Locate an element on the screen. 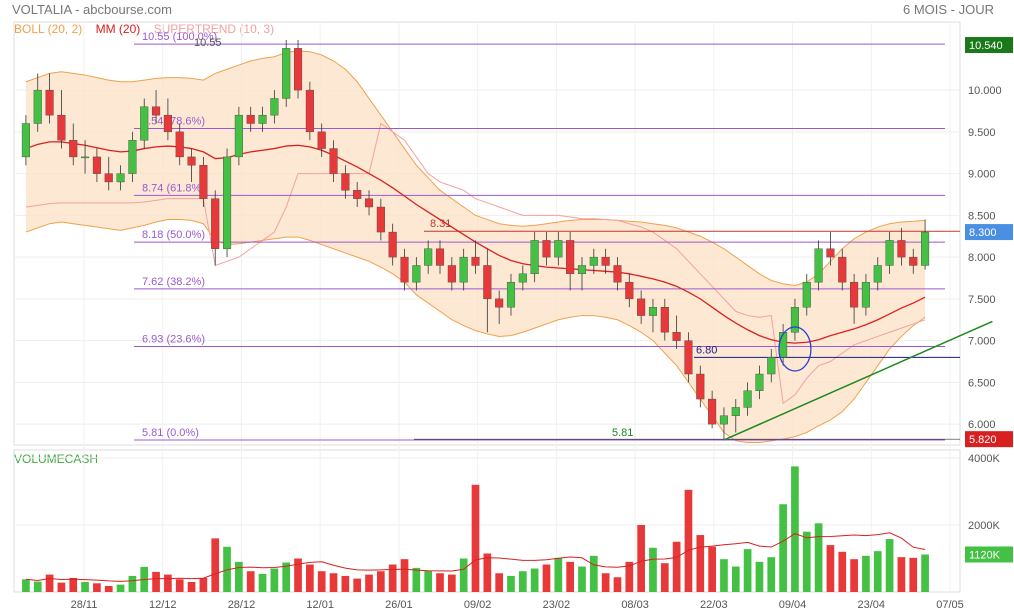 This screenshot has height=614, width=1014. volume-ma-line is located at coordinates (475, 557).